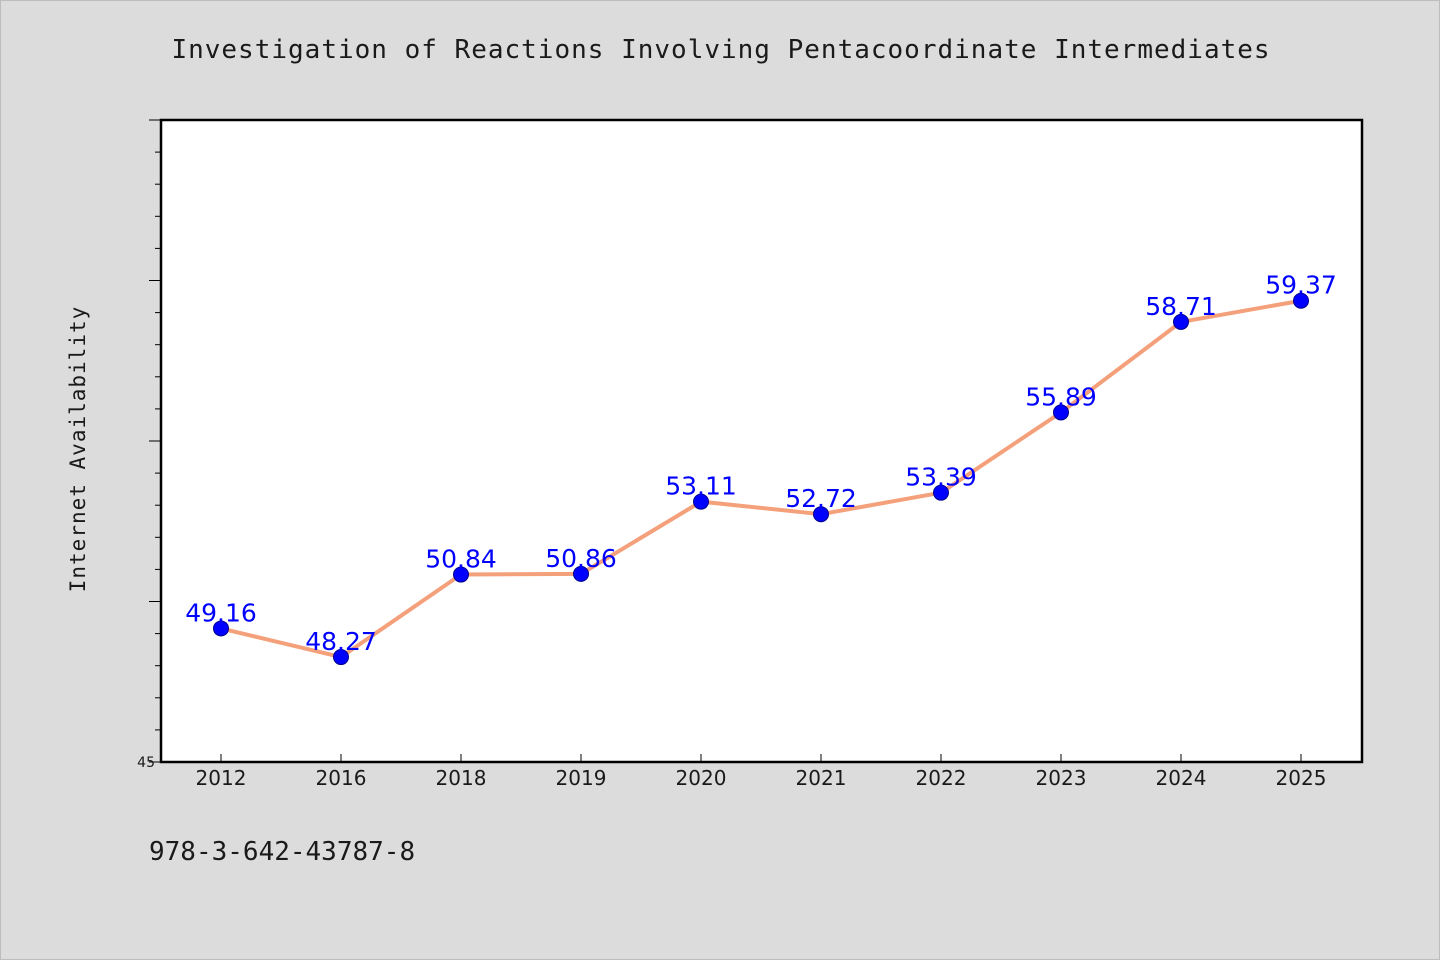 The height and width of the screenshot is (960, 1440). I want to click on y-tick-label: 45, so click(146, 763).